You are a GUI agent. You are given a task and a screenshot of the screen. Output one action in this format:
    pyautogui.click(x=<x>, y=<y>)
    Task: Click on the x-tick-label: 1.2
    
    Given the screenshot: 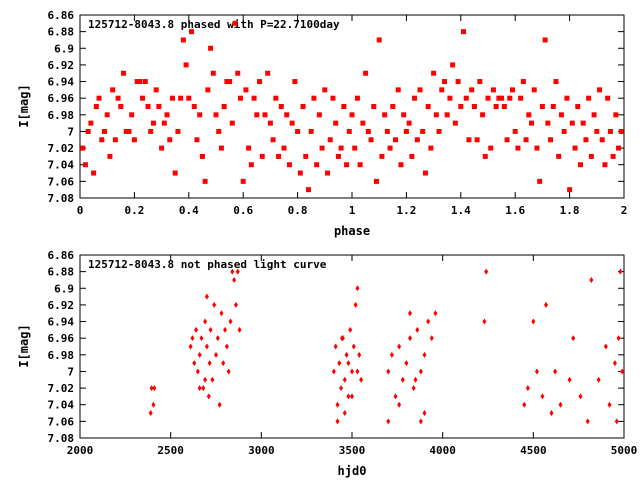 What is the action you would take?
    pyautogui.click(x=406, y=210)
    